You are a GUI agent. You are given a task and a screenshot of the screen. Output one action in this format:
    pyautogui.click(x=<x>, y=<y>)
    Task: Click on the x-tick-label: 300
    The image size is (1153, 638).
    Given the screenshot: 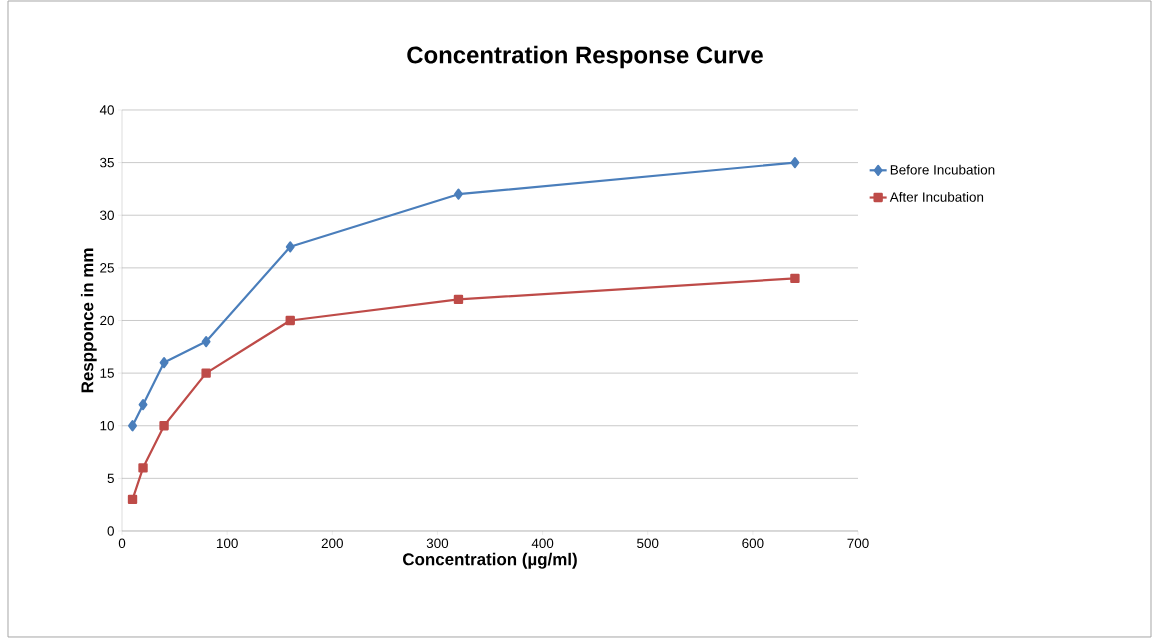 What is the action you would take?
    pyautogui.click(x=437, y=543)
    